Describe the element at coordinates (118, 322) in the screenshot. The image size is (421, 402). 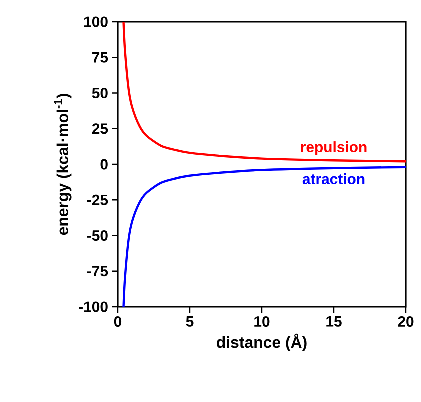
I see `x-tick-label: 0` at that location.